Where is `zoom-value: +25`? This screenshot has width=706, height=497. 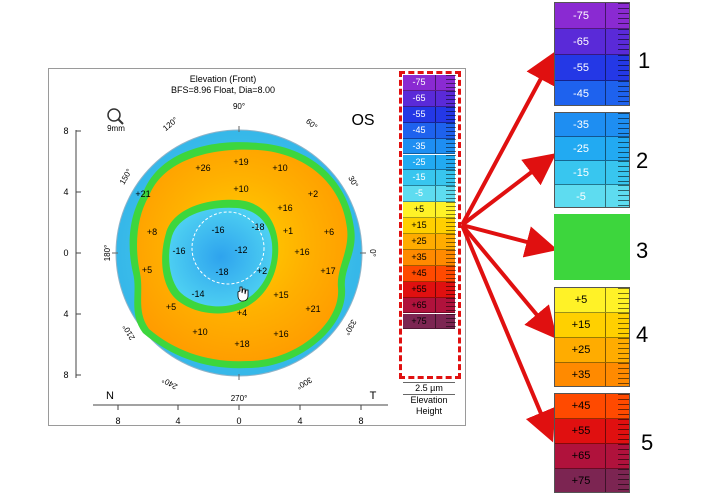 zoom-value: +25 is located at coordinates (581, 350).